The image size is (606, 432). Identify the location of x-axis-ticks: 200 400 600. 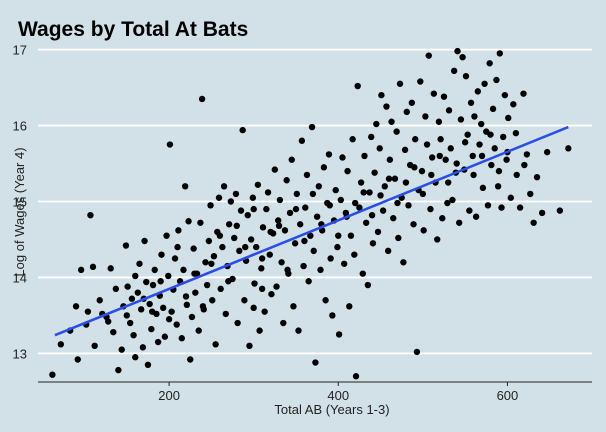
(338, 392).